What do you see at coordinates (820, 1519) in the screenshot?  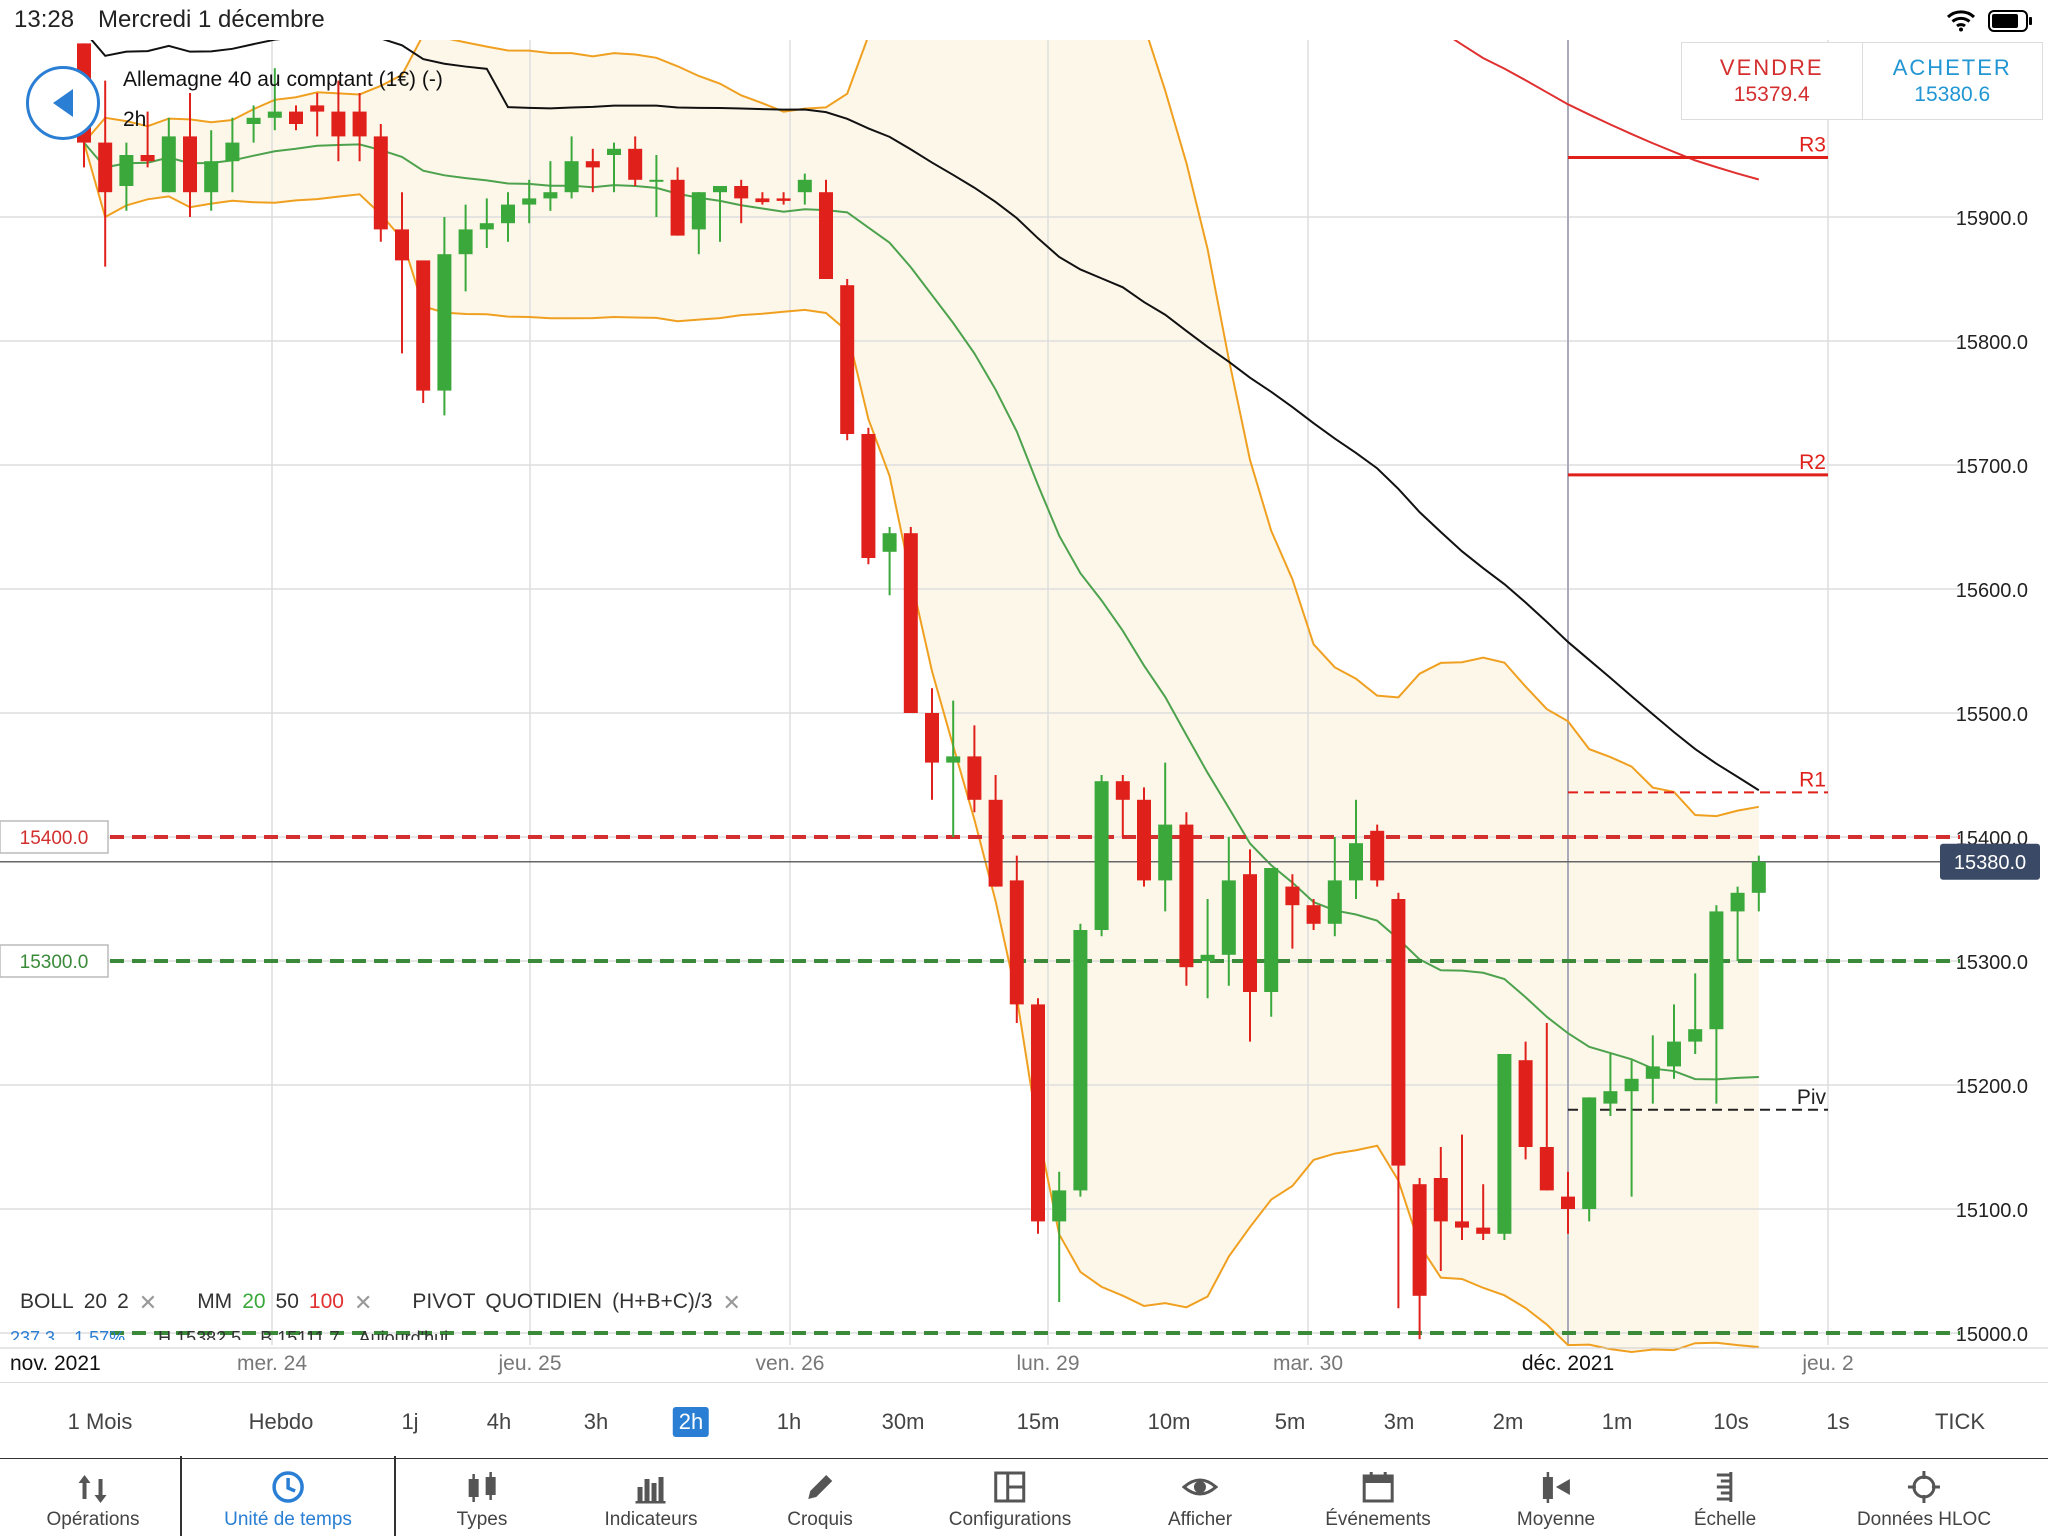 I see `nav-label: Croquis` at bounding box center [820, 1519].